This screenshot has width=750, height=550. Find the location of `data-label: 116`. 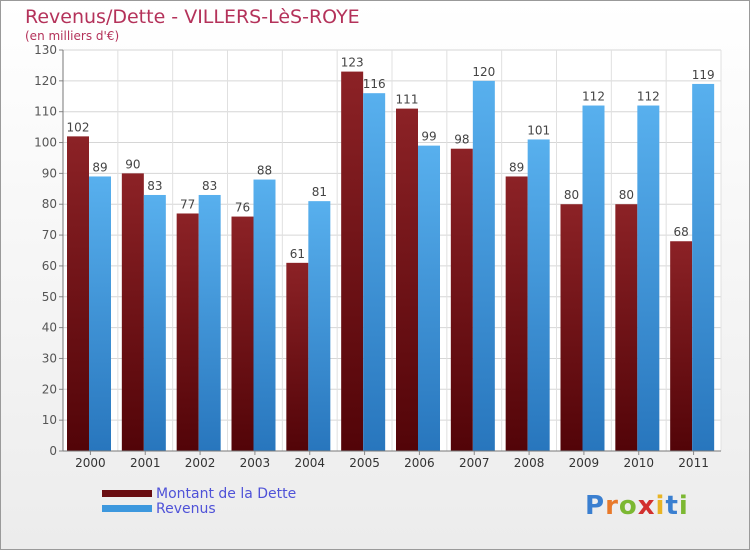

data-label: 116 is located at coordinates (374, 84).